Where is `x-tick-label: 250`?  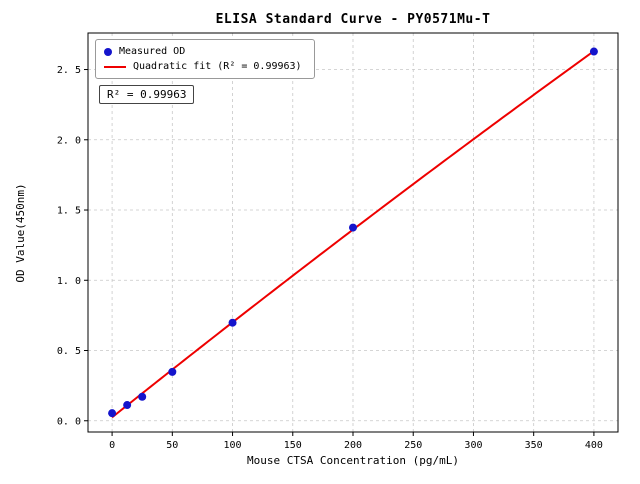
x-tick-label: 250 is located at coordinates (413, 445).